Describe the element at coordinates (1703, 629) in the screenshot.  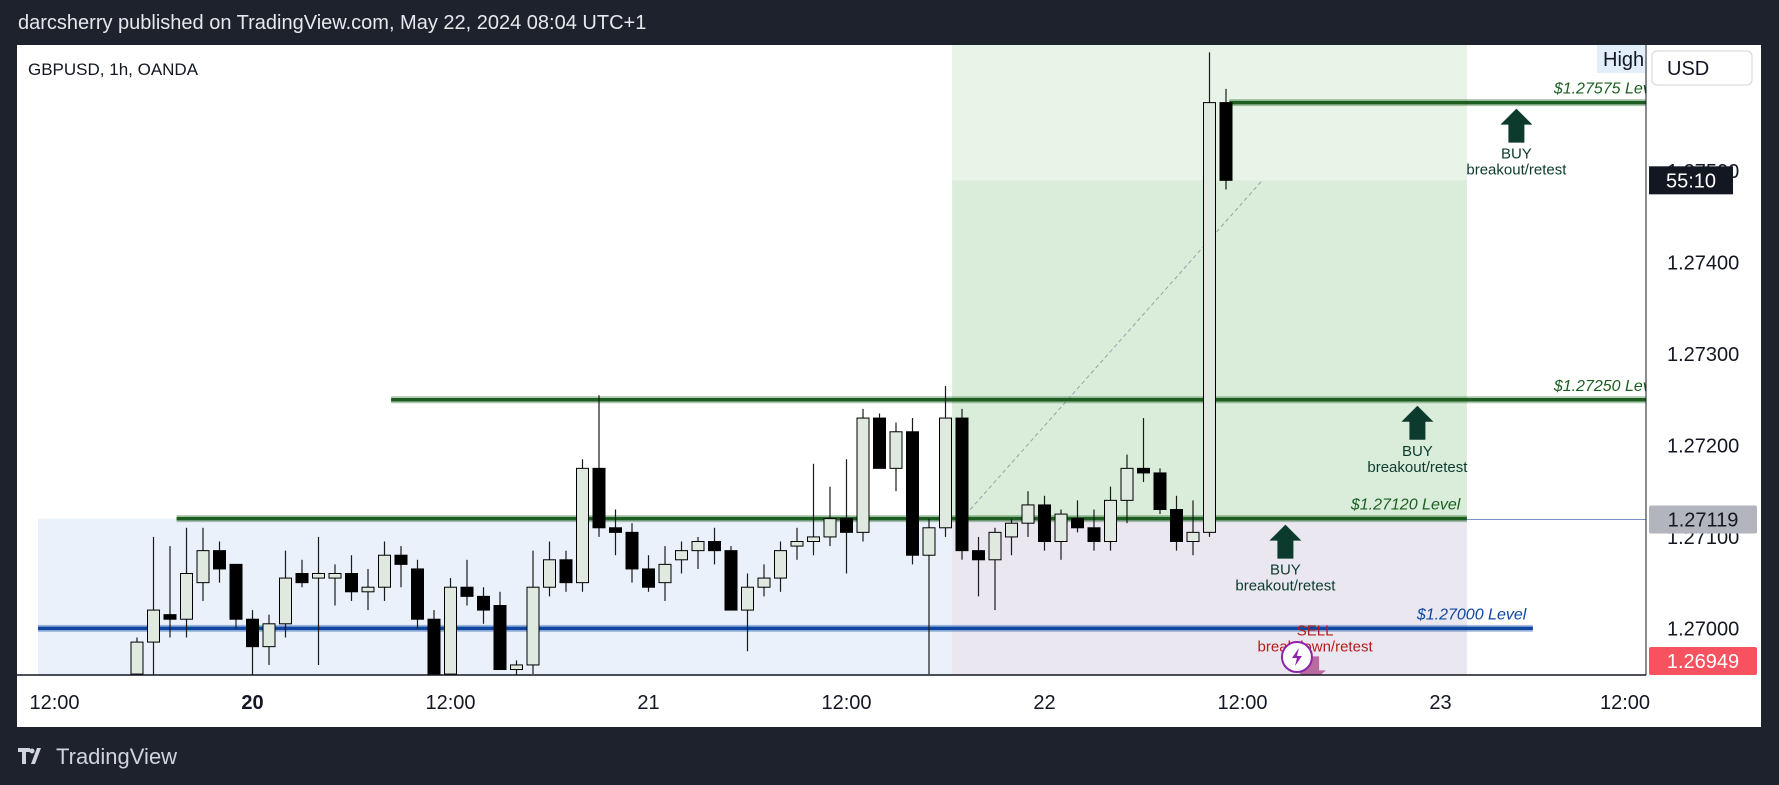
I see `y-tick-label: 1.27000` at that location.